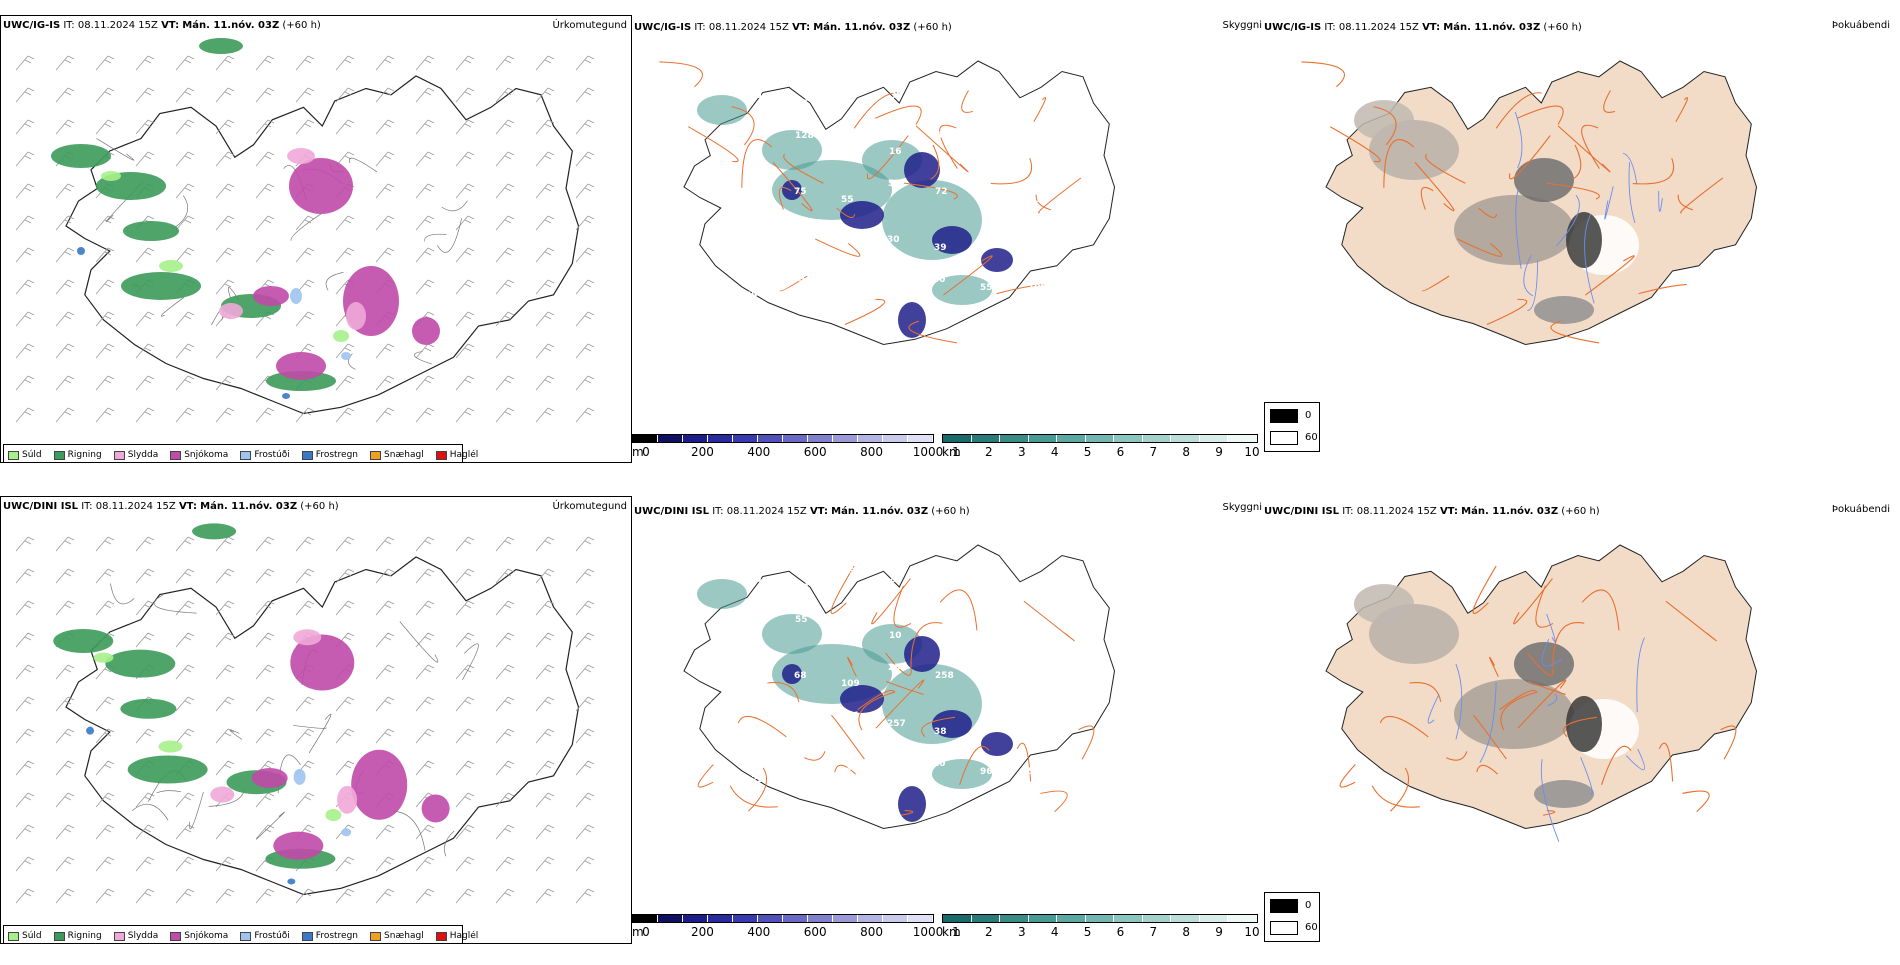  What do you see at coordinates (939, 280) in the screenshot?
I see `cloud-base-value: 60` at bounding box center [939, 280].